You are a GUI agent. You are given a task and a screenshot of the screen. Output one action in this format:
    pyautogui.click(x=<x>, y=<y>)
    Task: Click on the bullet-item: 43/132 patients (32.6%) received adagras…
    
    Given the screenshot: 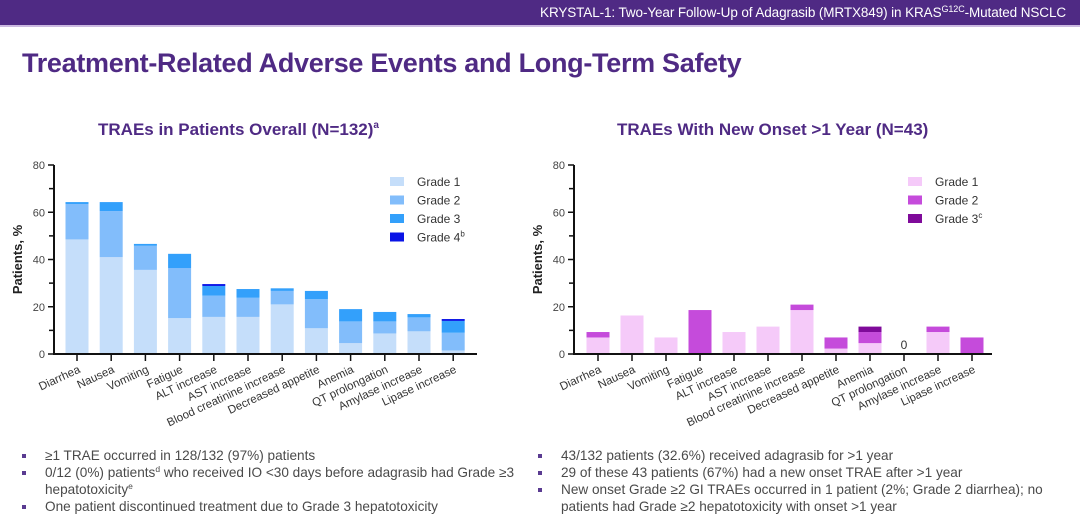 What is the action you would take?
    pyautogui.click(x=803, y=455)
    